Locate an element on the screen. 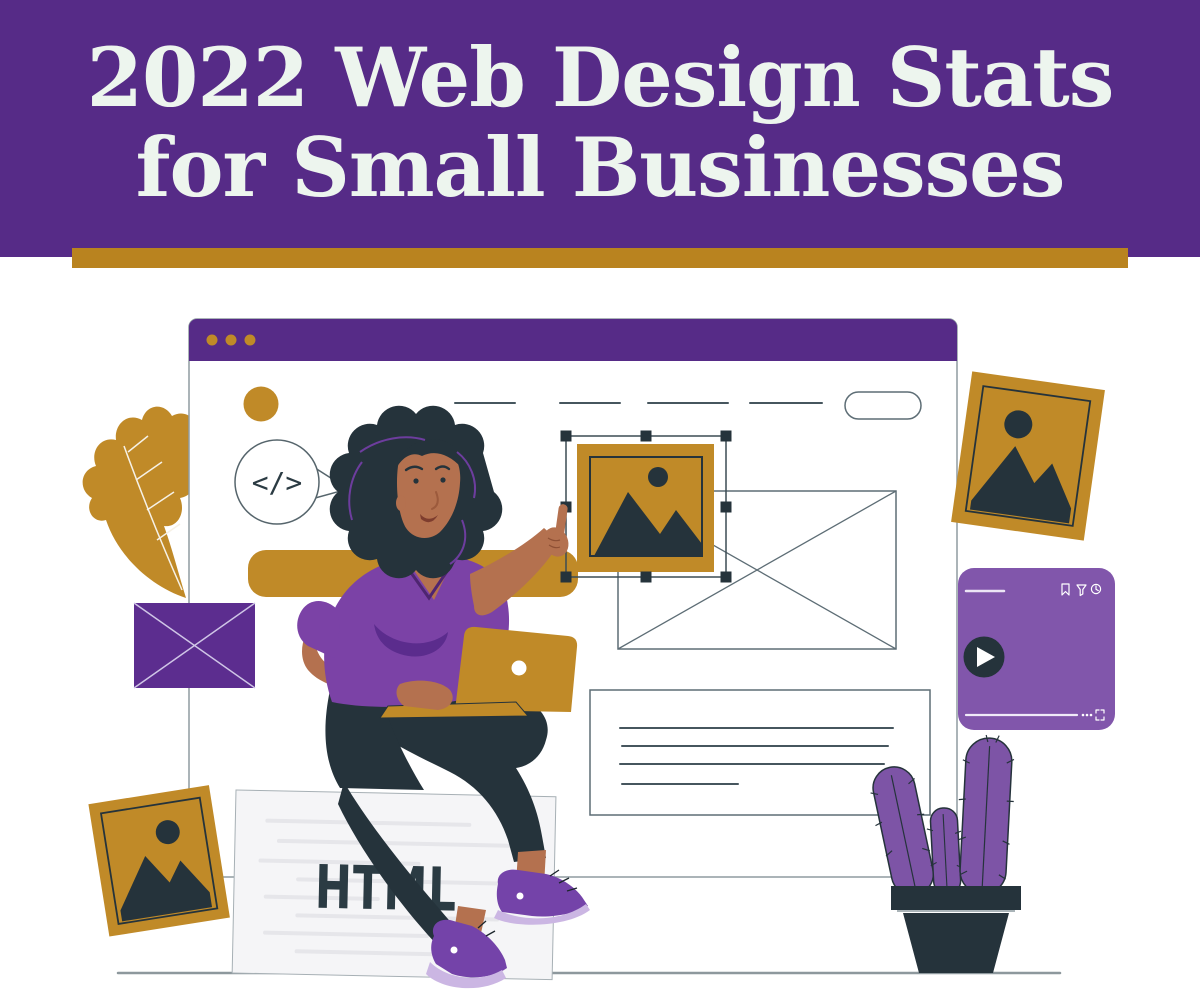 Image resolution: width=1200 pixels, height=992 pixels. cactus is located at coordinates (945, 853).